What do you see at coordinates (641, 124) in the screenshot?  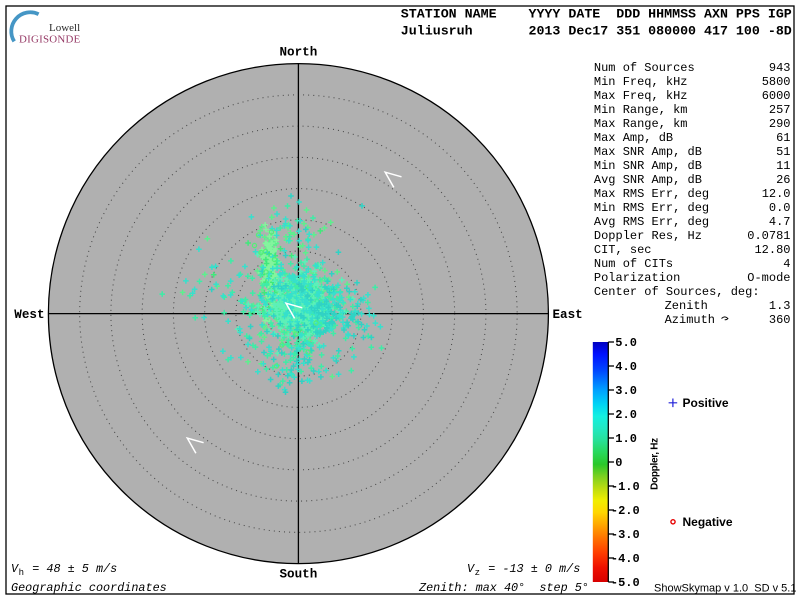 I see `svg-text: Max Range, km` at bounding box center [641, 124].